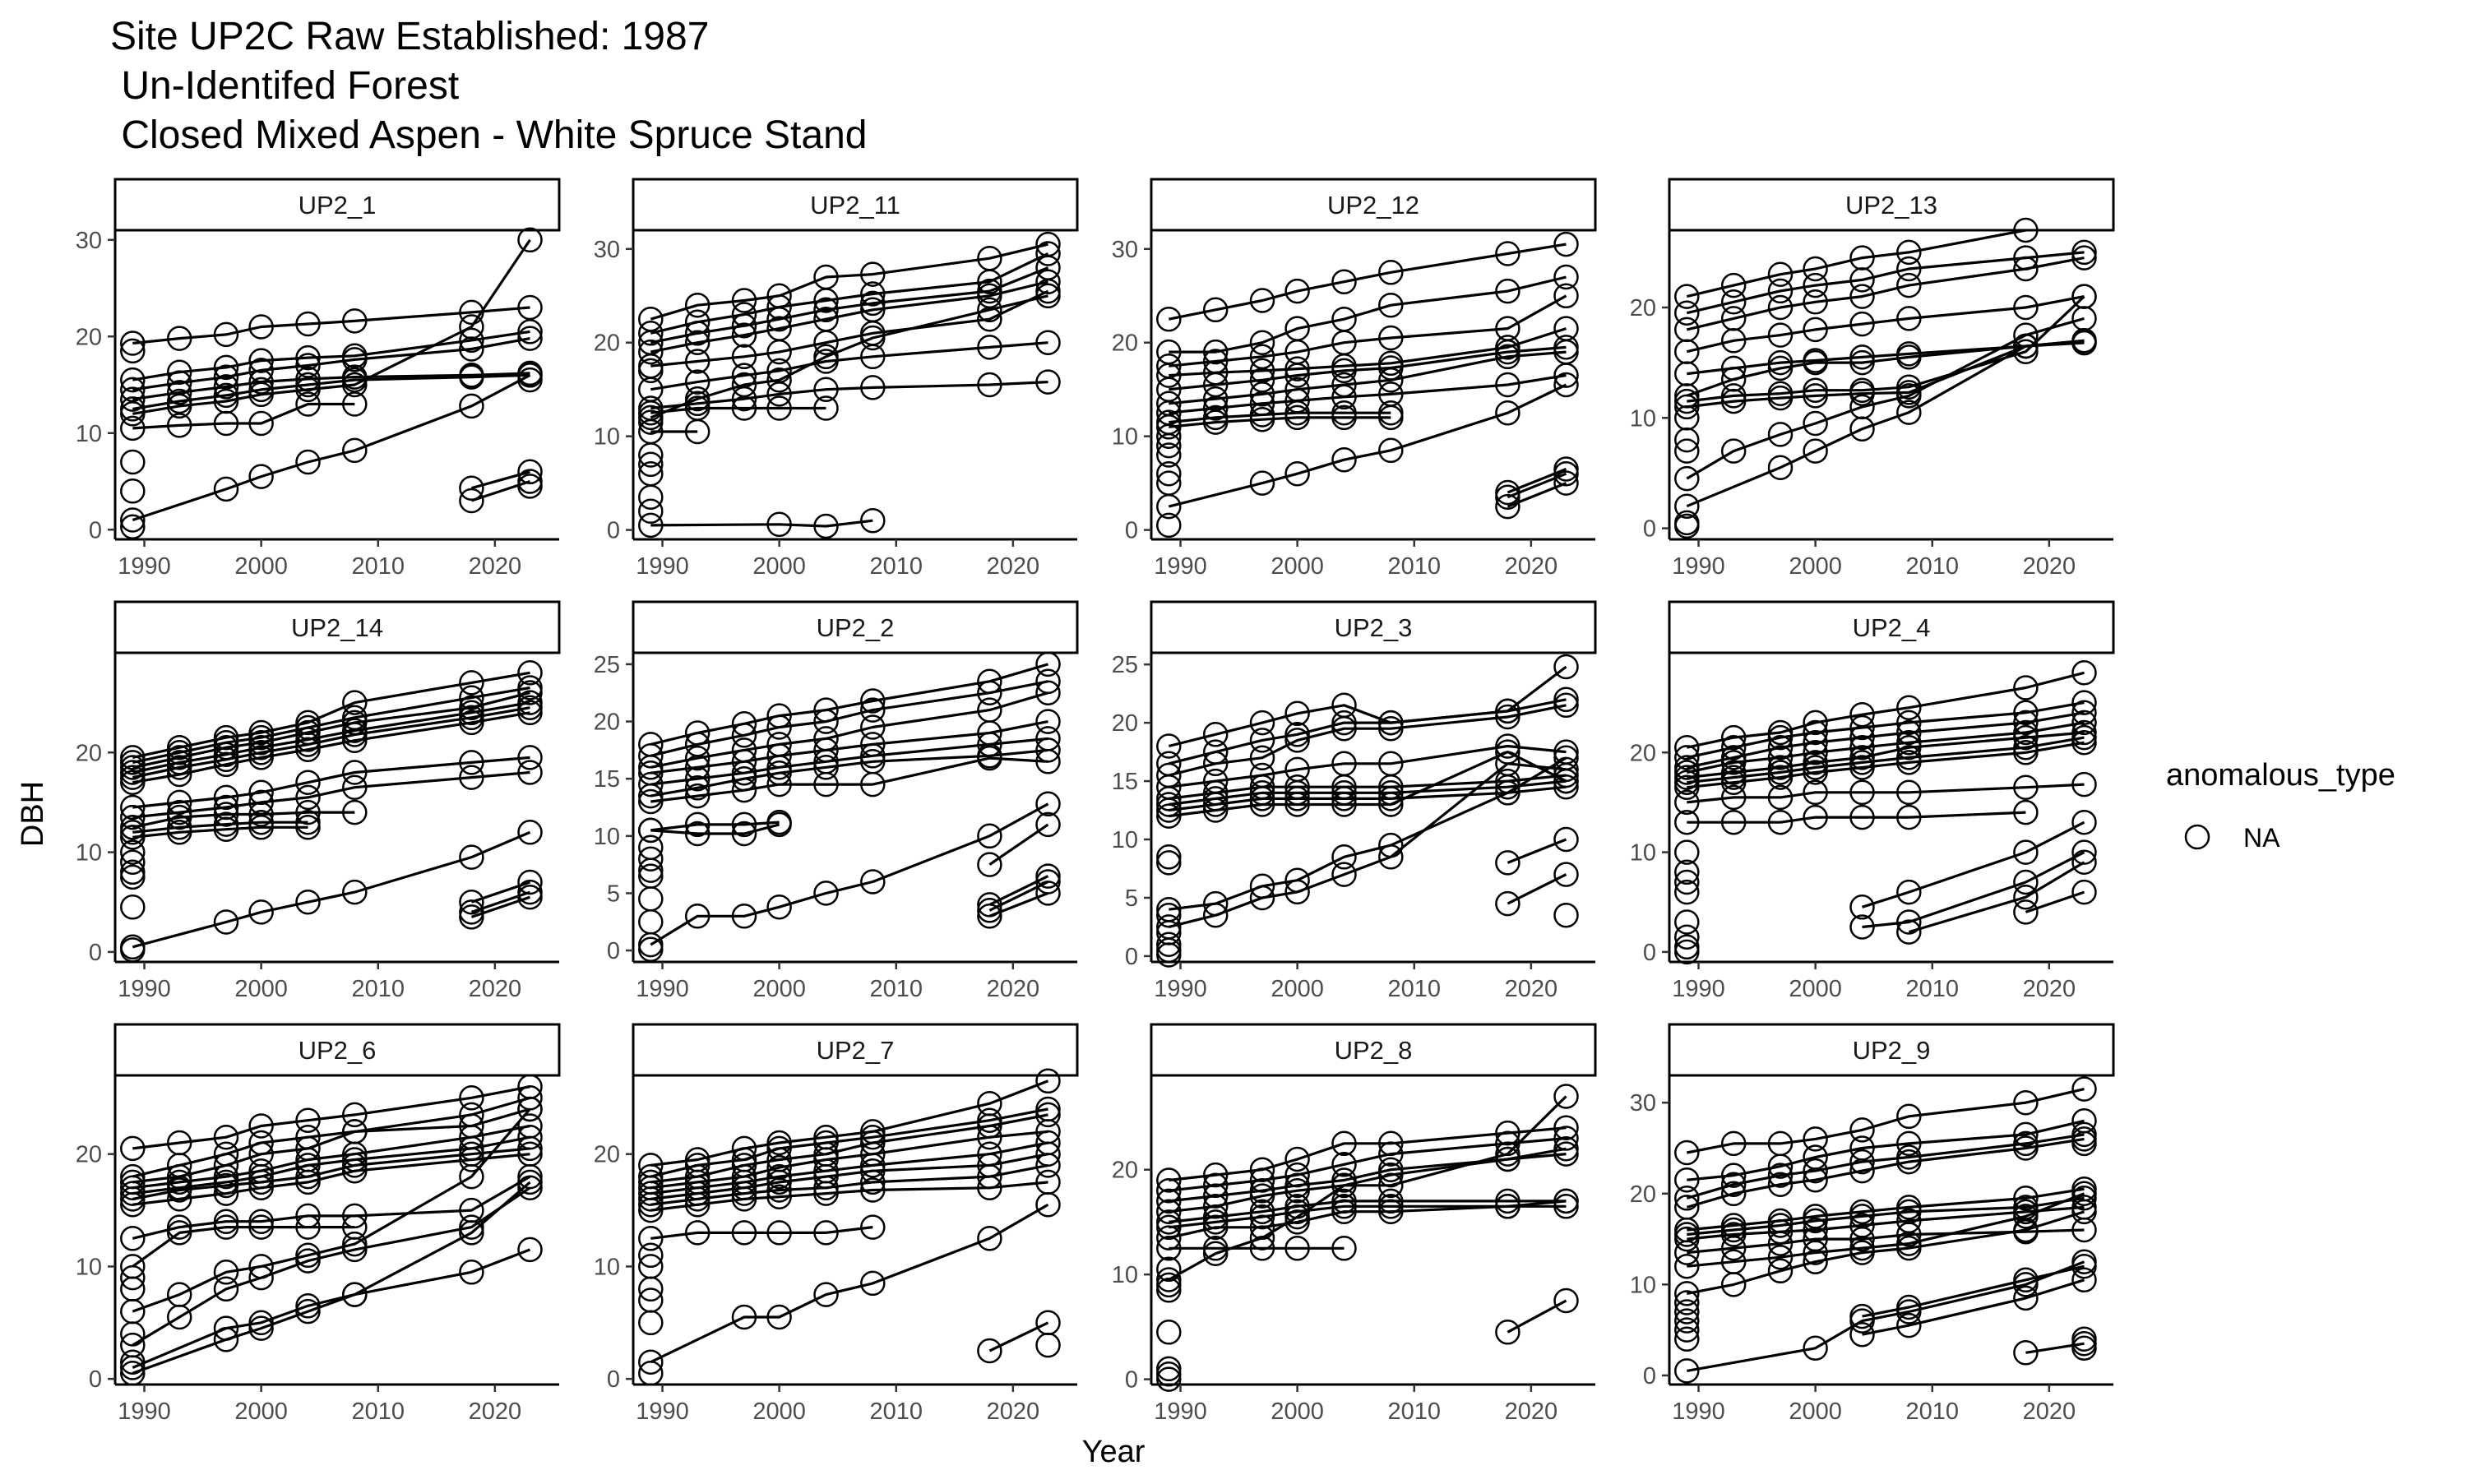 This screenshot has width=2467, height=1484. Describe the element at coordinates (1180, 989) in the screenshot. I see `x-tick-label: 1990` at that location.